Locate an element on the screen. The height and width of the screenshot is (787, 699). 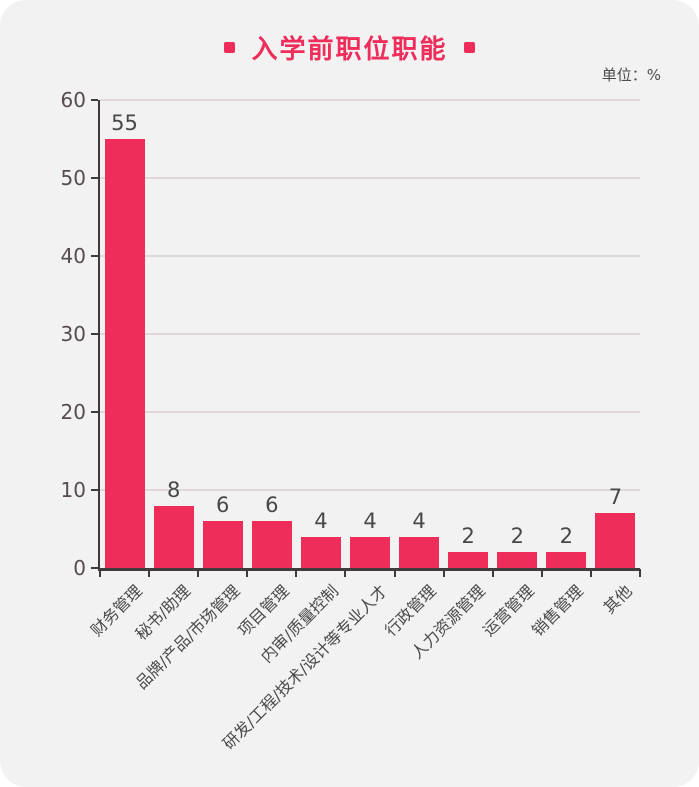
chart-header: 入学前职位职能 is located at coordinates (349, 47).